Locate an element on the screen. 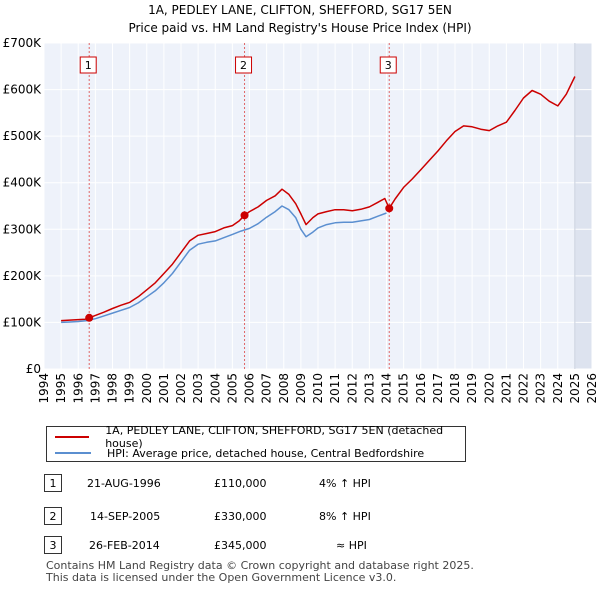 This screenshot has height=590, width=600. transaction-hpi-comparison: 8% ↑ HPI is located at coordinates (345, 516).